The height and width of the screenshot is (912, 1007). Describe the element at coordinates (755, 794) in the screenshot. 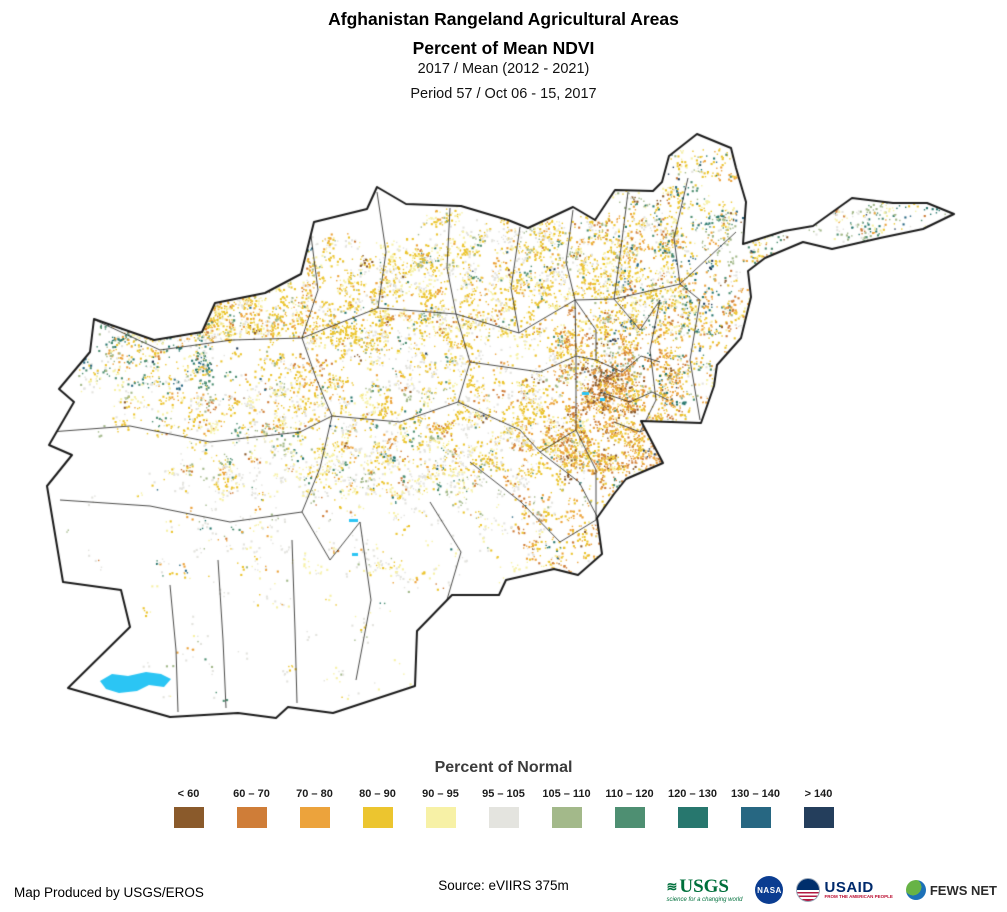

I see `legend-label: 130 – 140` at that location.